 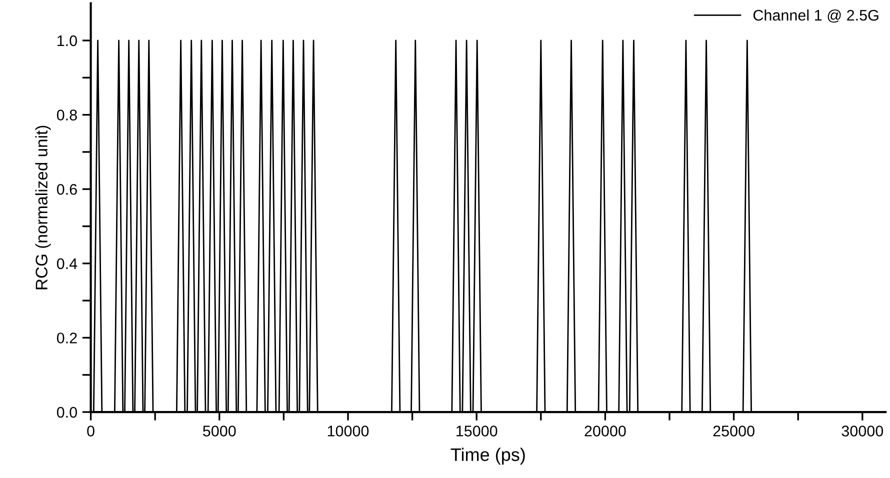 I want to click on y-tick-label: 0.8, so click(x=66, y=115).